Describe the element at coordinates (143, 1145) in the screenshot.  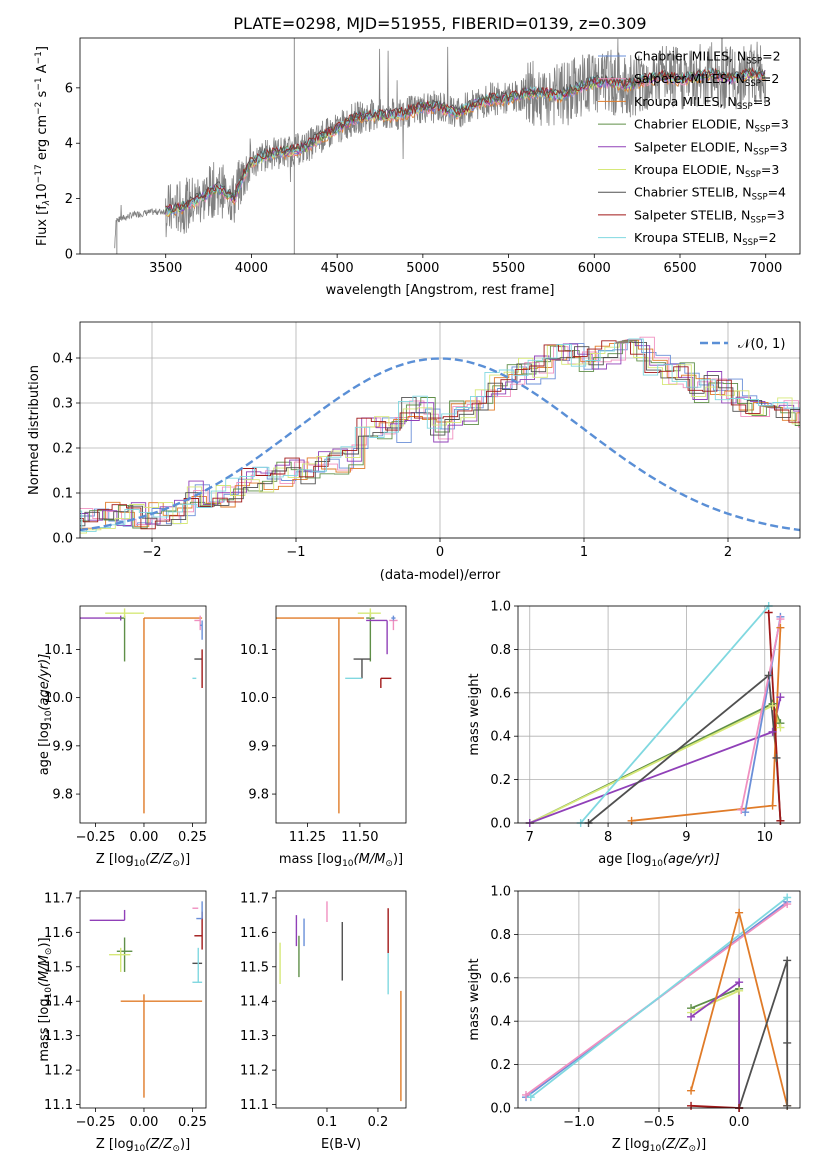
I see `mass_vs_Z-xlabel: Z [log10(Z/Z⊙)]` at that location.